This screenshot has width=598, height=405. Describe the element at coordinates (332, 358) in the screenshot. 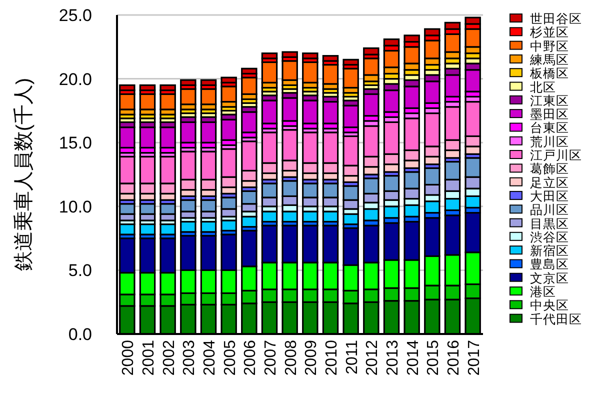

I see `x-tick-label: 2010` at that location.